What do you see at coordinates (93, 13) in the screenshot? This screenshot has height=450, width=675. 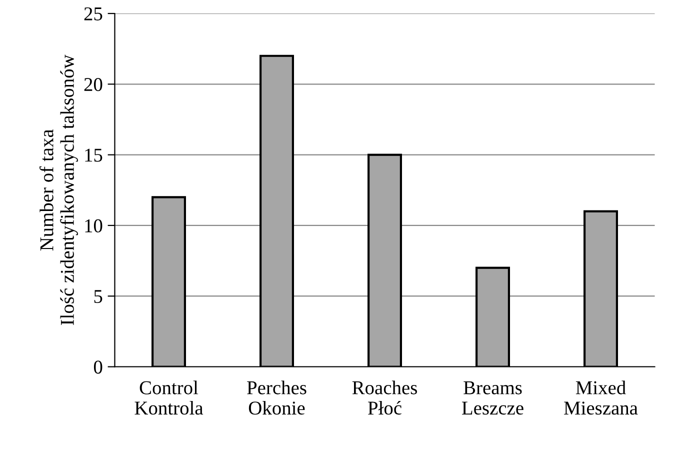 I see `y-tick-label: 25` at bounding box center [93, 13].